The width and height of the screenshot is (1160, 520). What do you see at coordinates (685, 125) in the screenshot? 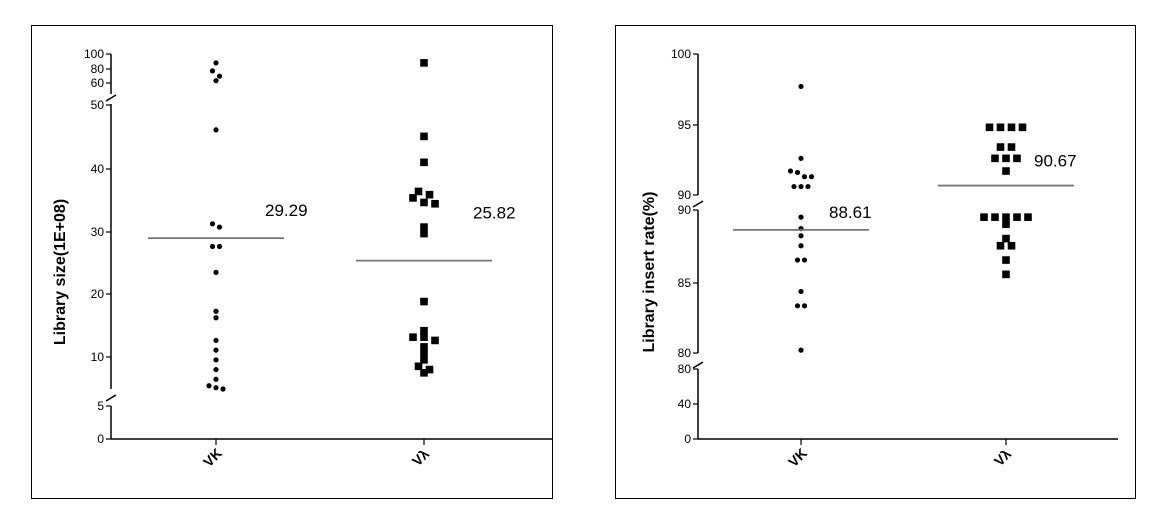
I see `y-tick-label: 95` at bounding box center [685, 125].